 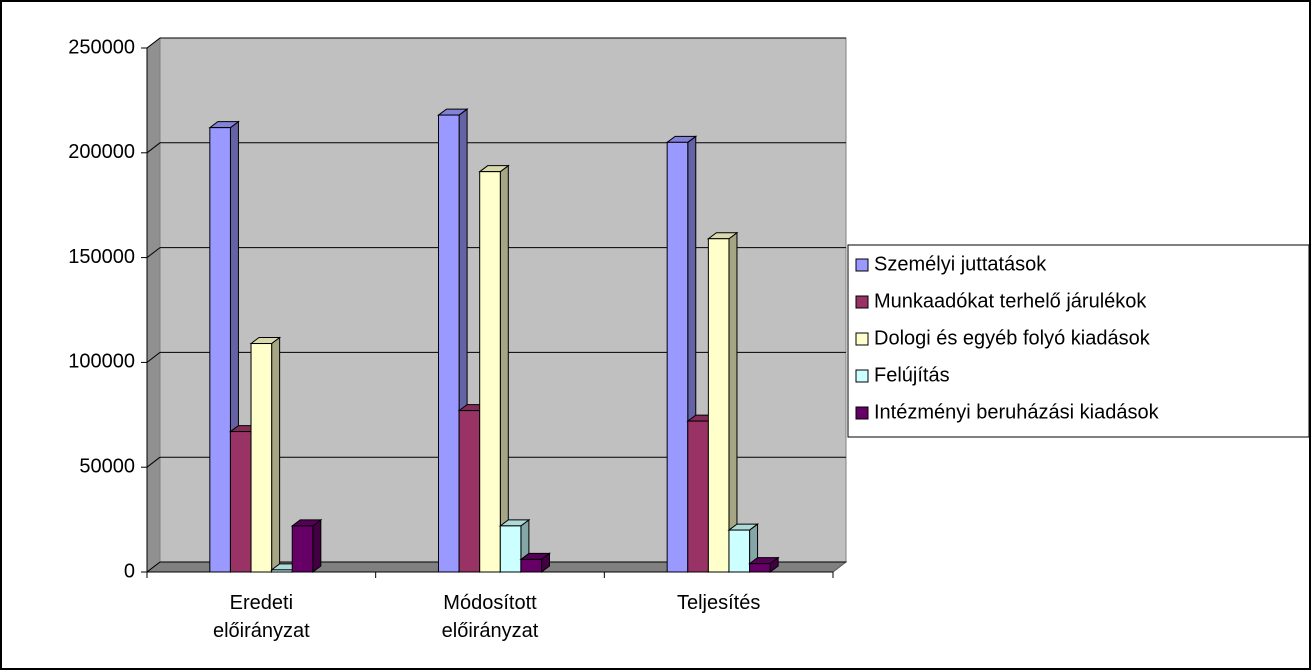 I want to click on legend-box, so click(x=1078, y=341).